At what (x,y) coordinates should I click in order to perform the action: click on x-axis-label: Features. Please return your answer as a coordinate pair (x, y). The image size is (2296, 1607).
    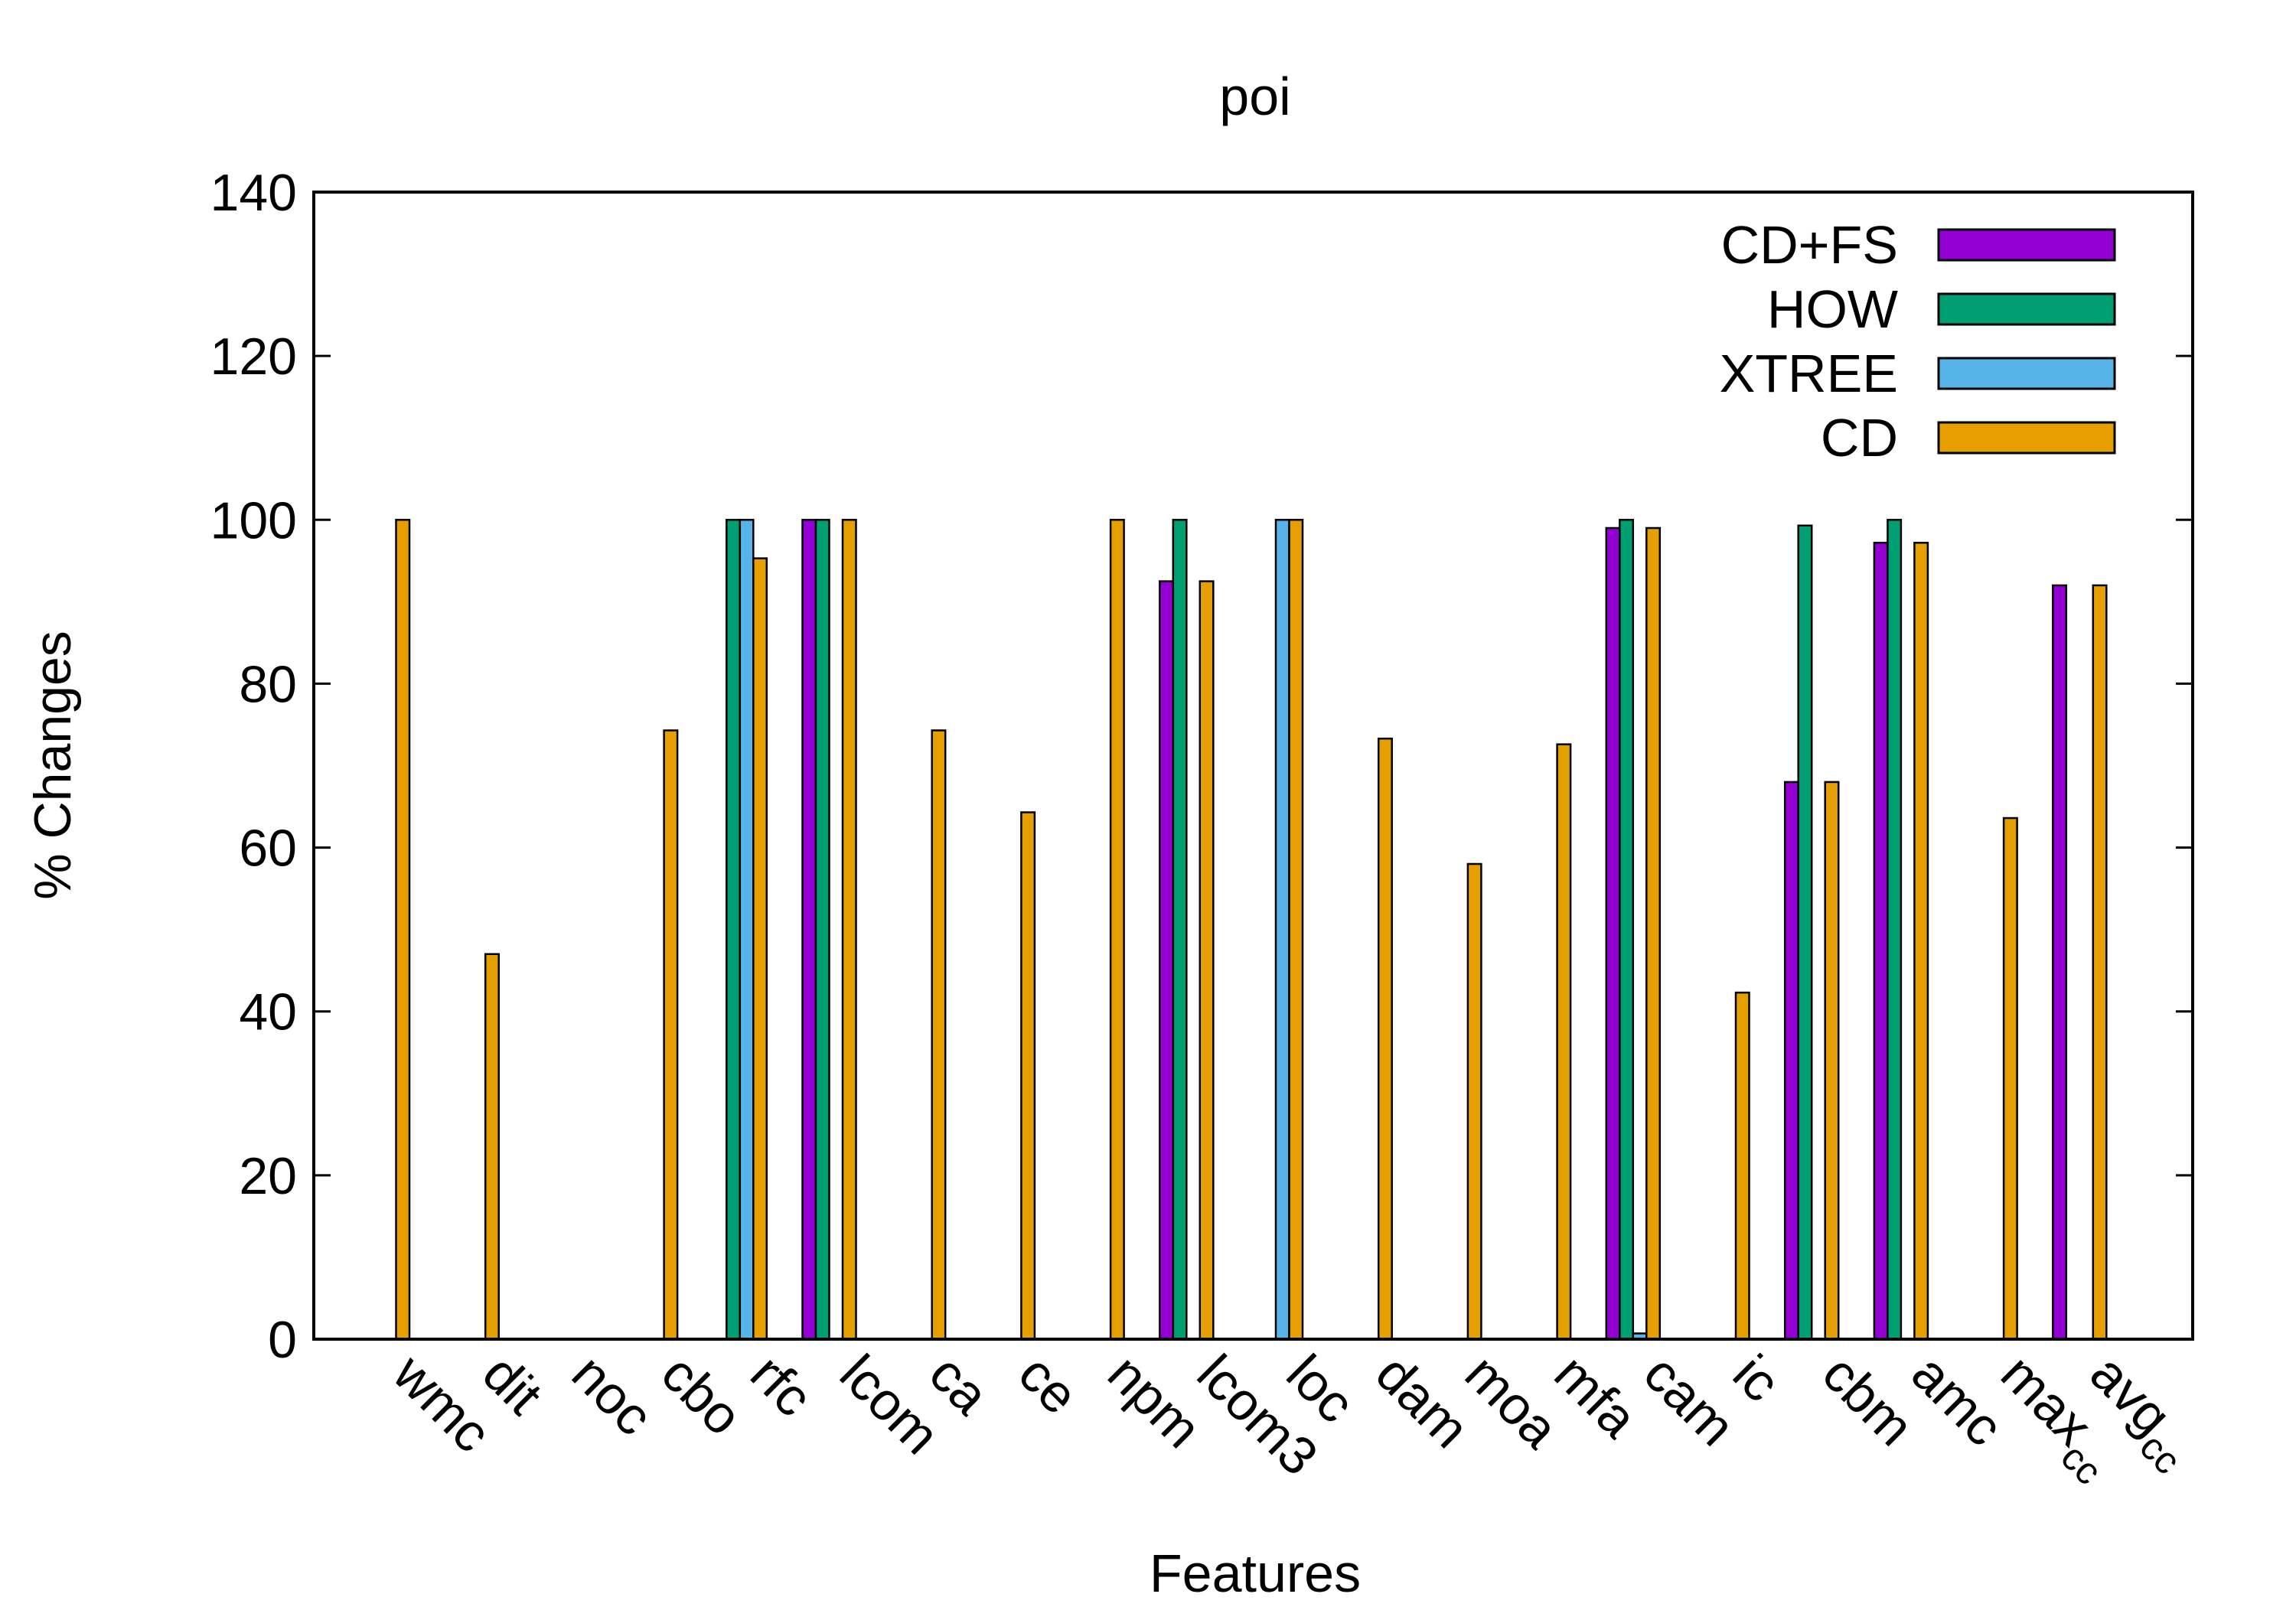
    Looking at the image, I should click on (1255, 1573).